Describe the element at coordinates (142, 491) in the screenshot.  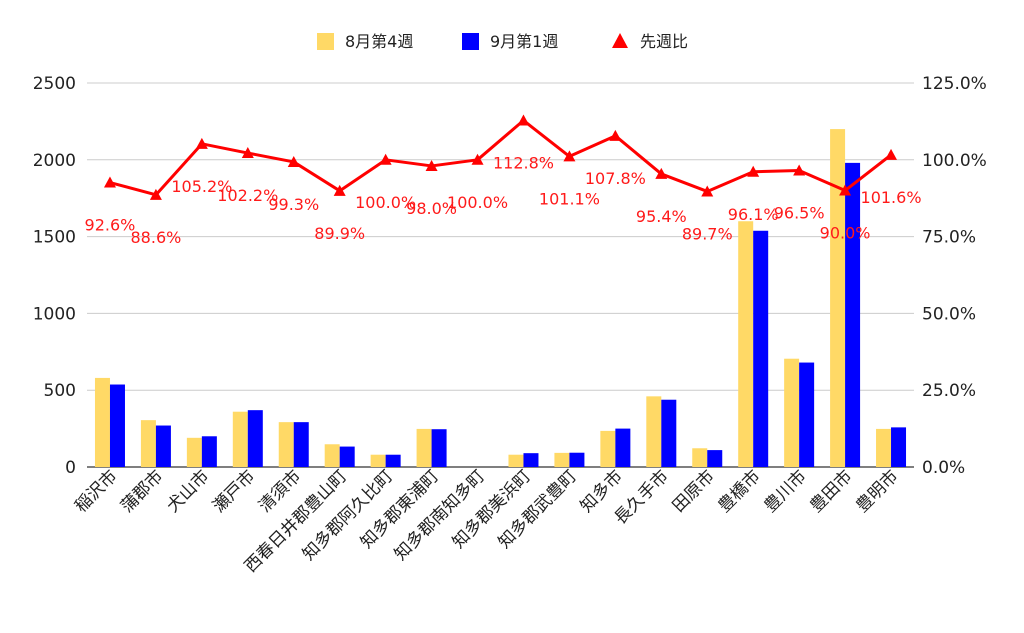
I see `category-label: 蒲郡市` at that location.